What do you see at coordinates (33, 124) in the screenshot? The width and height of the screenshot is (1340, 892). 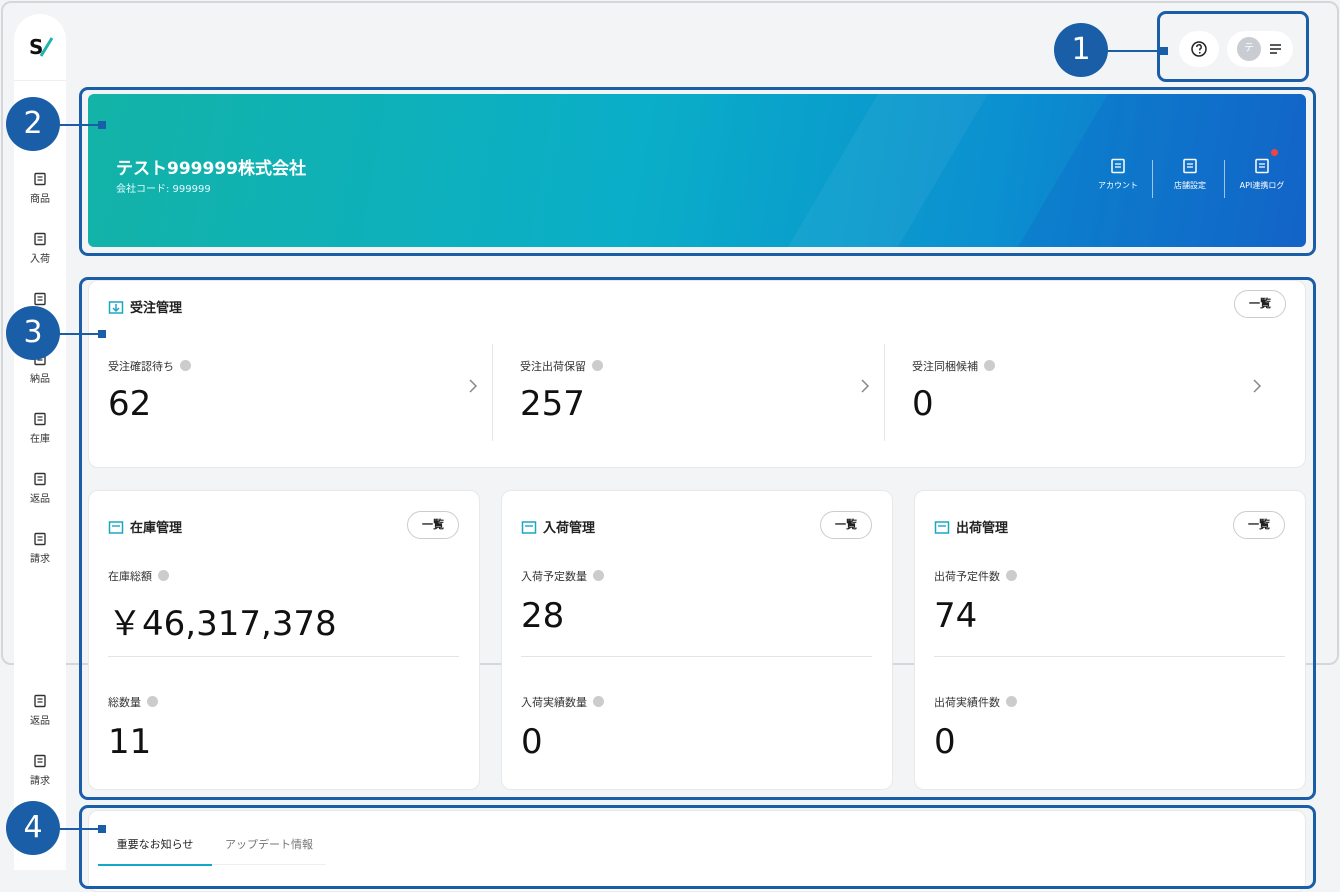 I see `callout: 2` at bounding box center [33, 124].